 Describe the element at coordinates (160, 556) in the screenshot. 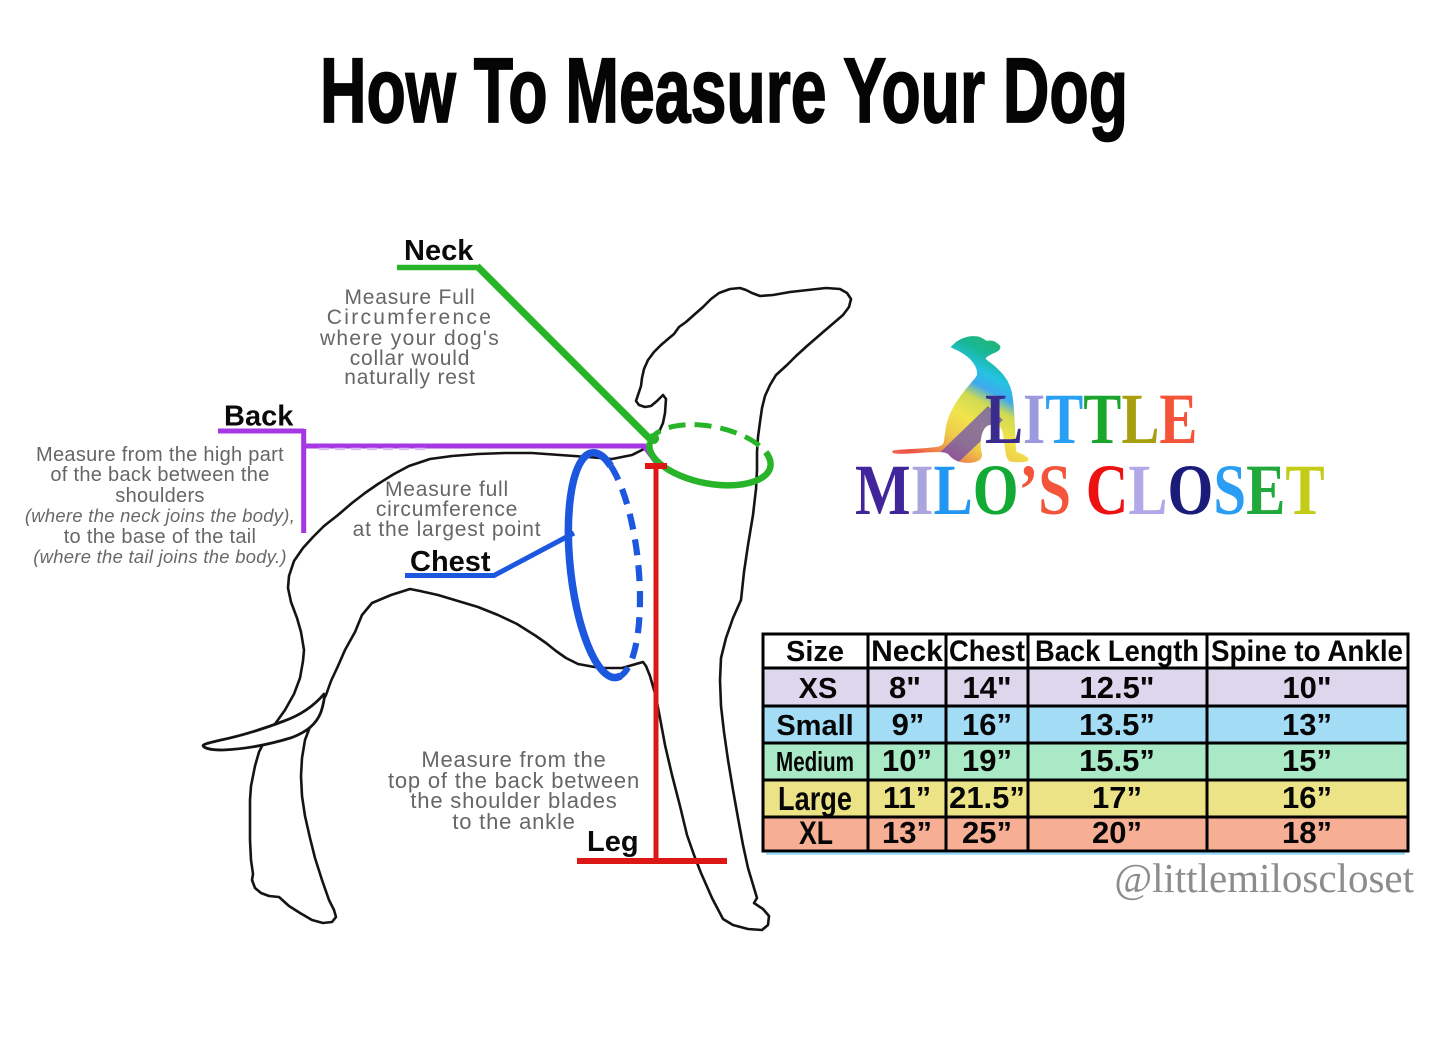

I see `svg-text:(where the tail joins the body: (where the tail joins the body.)` at that location.